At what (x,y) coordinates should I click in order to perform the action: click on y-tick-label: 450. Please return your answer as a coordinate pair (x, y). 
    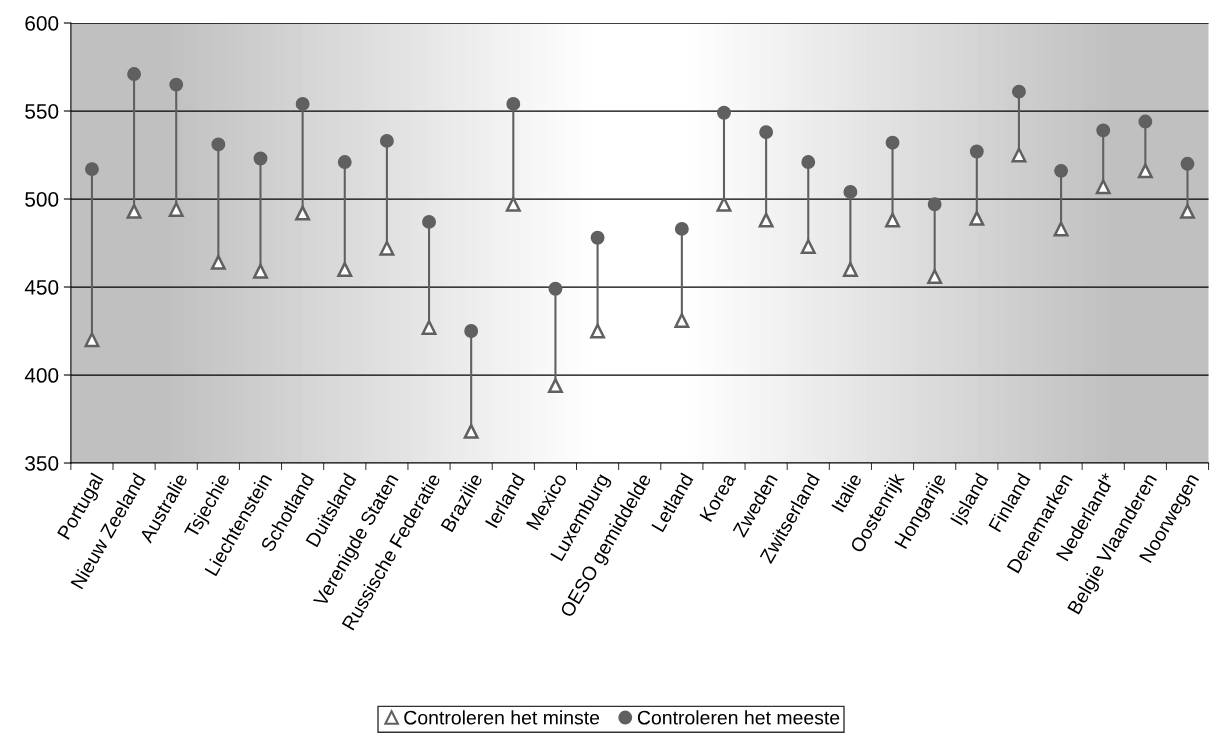
    Looking at the image, I should click on (41, 287).